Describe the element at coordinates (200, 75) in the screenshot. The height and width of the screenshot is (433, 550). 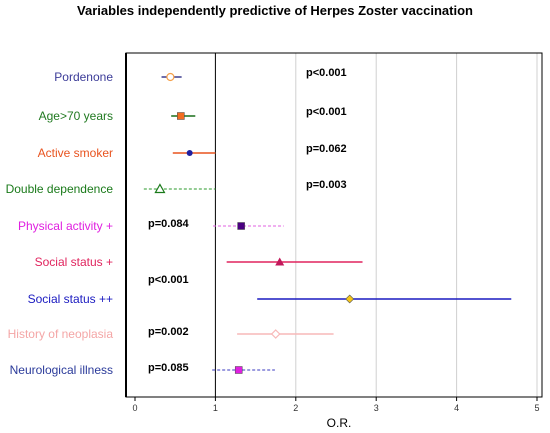
I see `forest-row: Pordenone p<0.001` at that location.